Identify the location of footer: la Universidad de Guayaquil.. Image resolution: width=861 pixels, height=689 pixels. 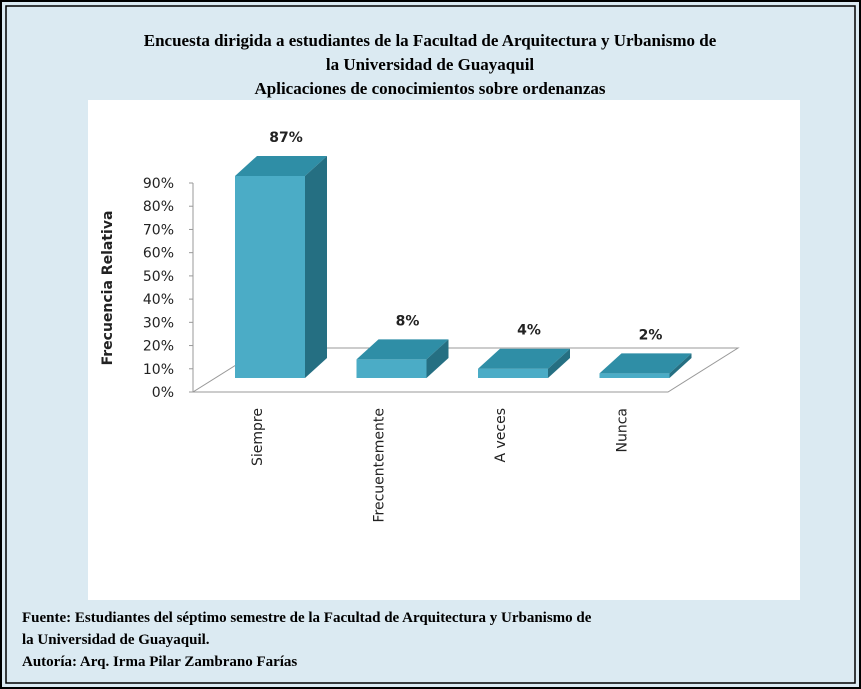
(116, 640).